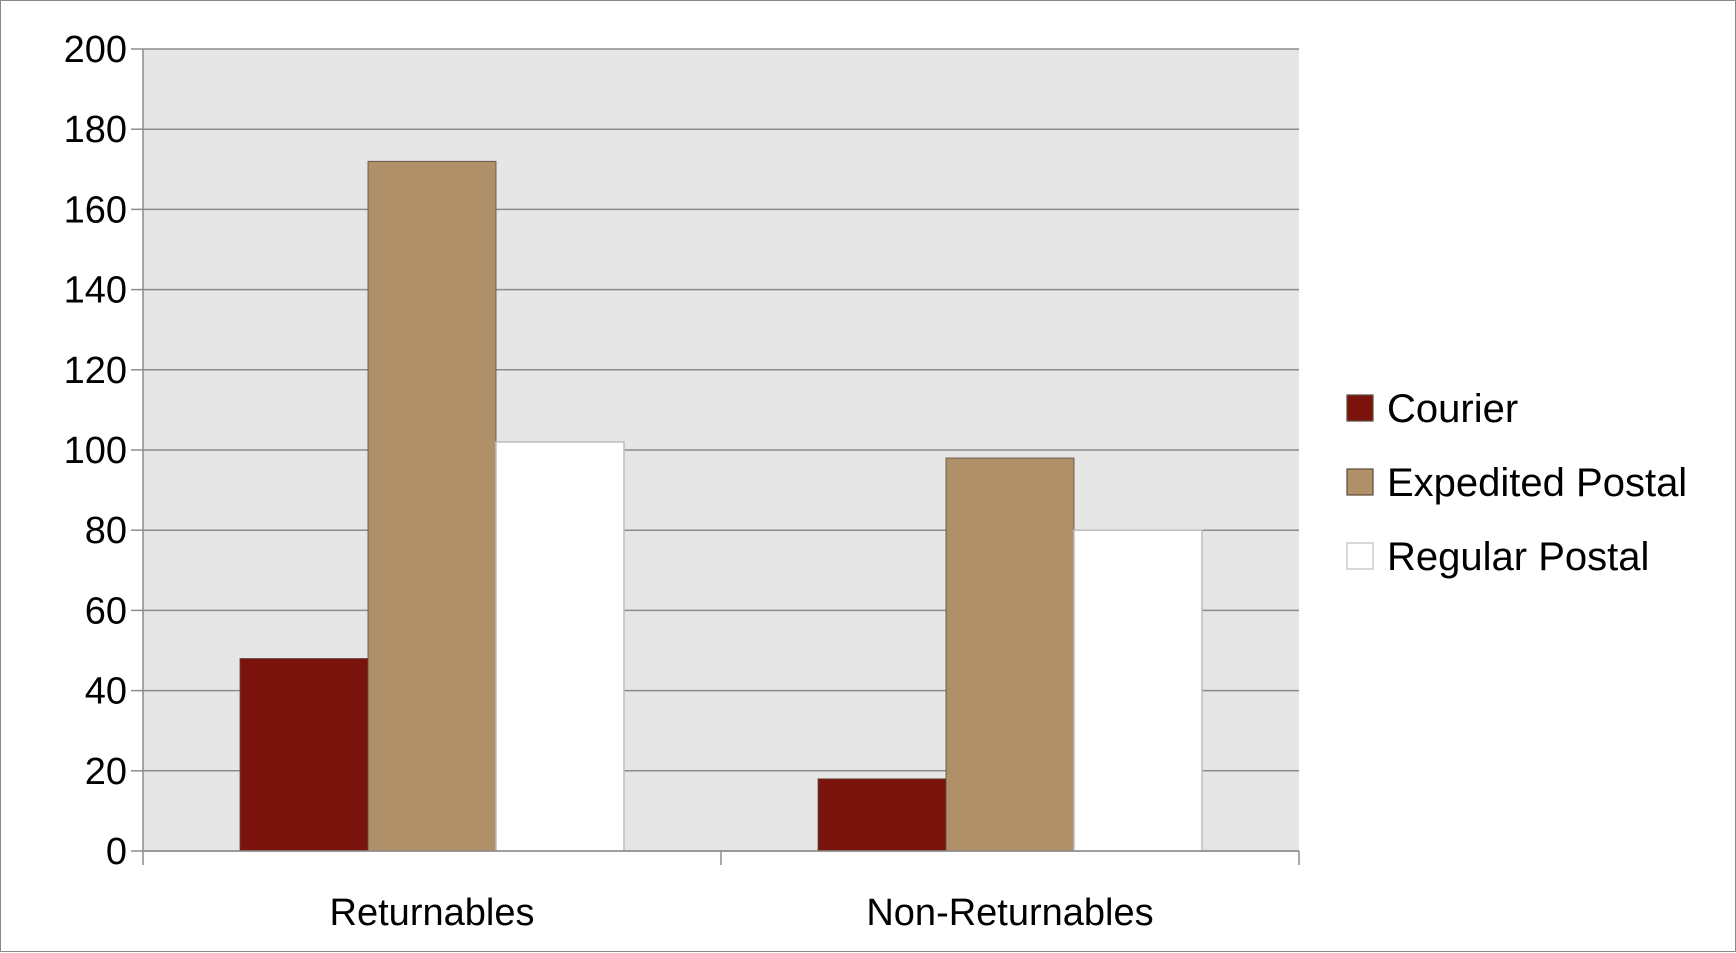  Describe the element at coordinates (95, 371) in the screenshot. I see `y-tick-label: 120` at that location.